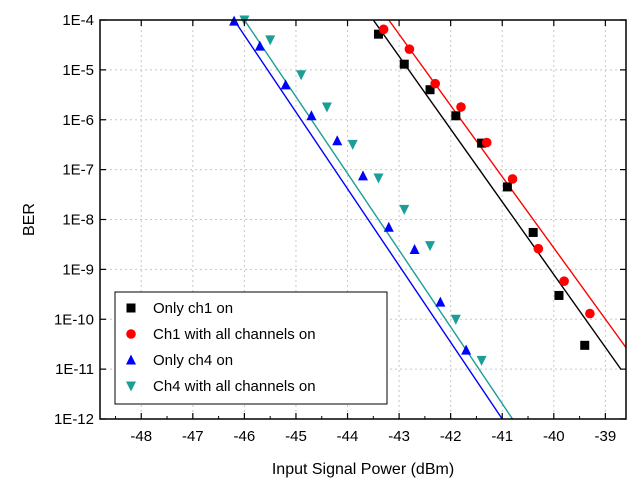 The image size is (640, 479). Describe the element at coordinates (554, 436) in the screenshot. I see `x-tick-label: -40` at that location.